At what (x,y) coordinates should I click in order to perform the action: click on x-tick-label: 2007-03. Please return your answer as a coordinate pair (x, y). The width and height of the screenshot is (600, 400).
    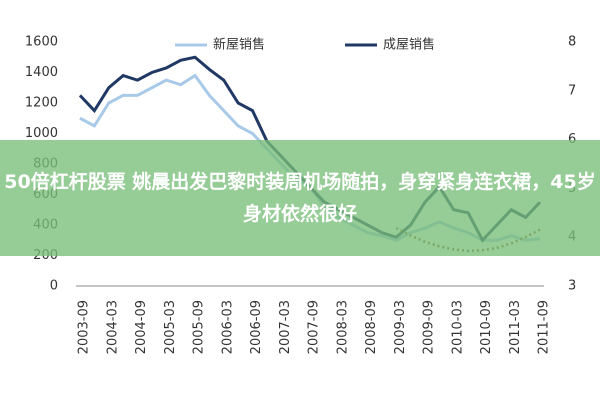
    Looking at the image, I should click on (285, 327).